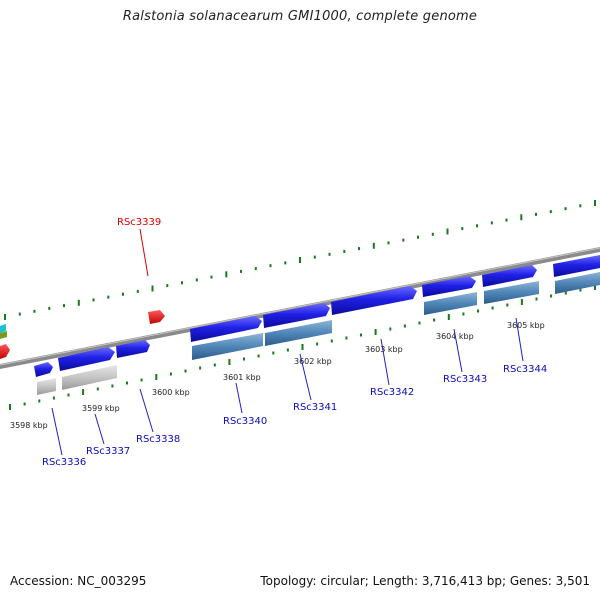 This screenshot has width=600, height=600. What do you see at coordinates (315, 407) in the screenshot?
I see `gene-label-rsc3341: RSc3341` at bounding box center [315, 407].